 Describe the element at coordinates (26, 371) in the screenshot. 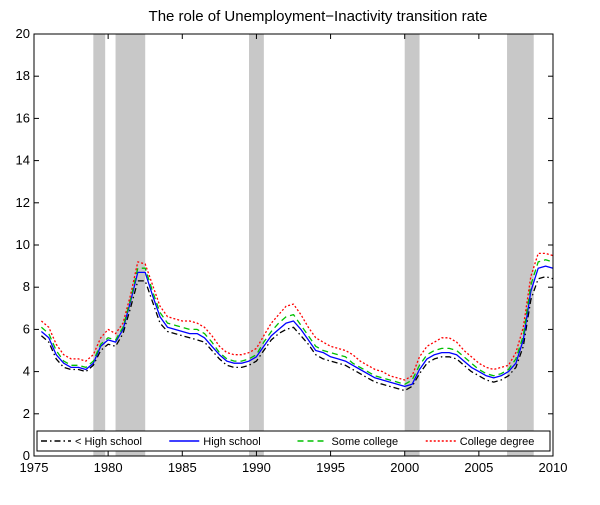

I see `y-tick-label-4: 4` at that location.